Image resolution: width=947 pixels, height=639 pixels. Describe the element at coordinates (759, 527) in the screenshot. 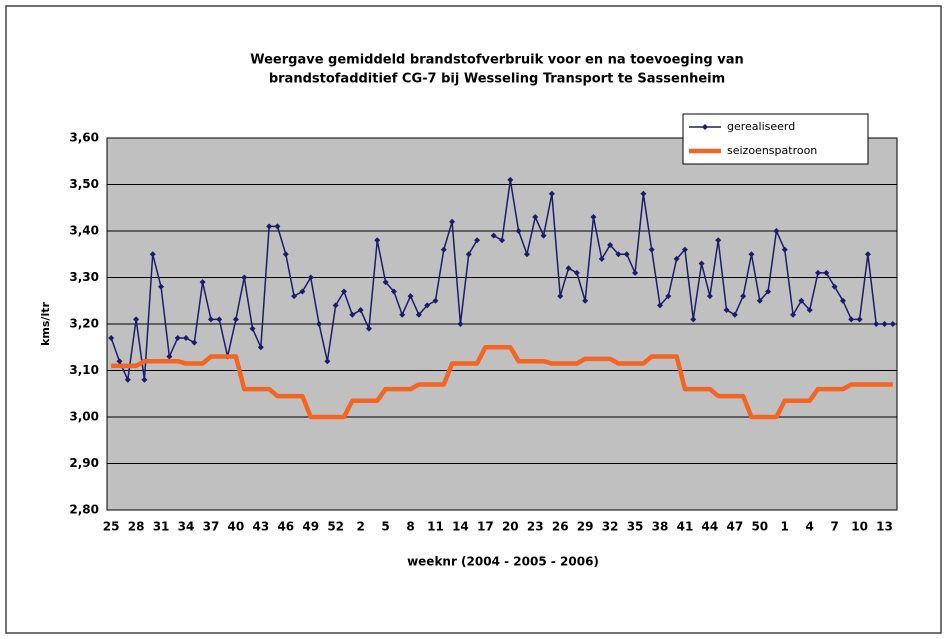

I see `x-tick-label: 50` at that location.